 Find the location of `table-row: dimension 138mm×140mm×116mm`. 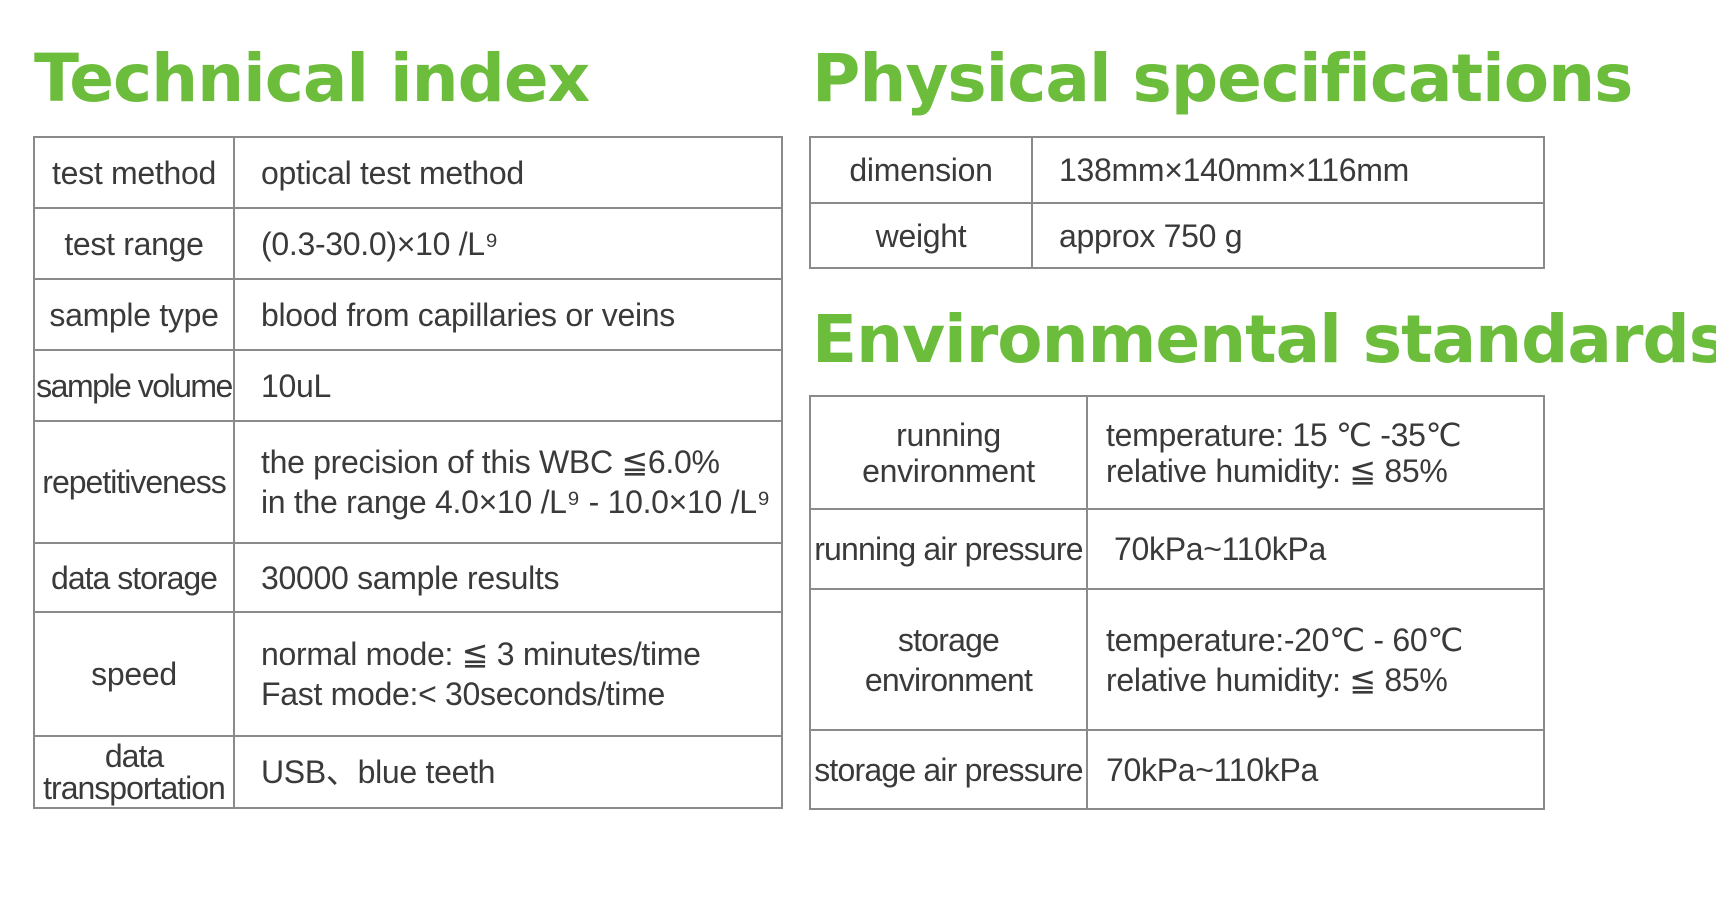

table-row: dimension 138mm×140mm×116mm is located at coordinates (1177, 170).